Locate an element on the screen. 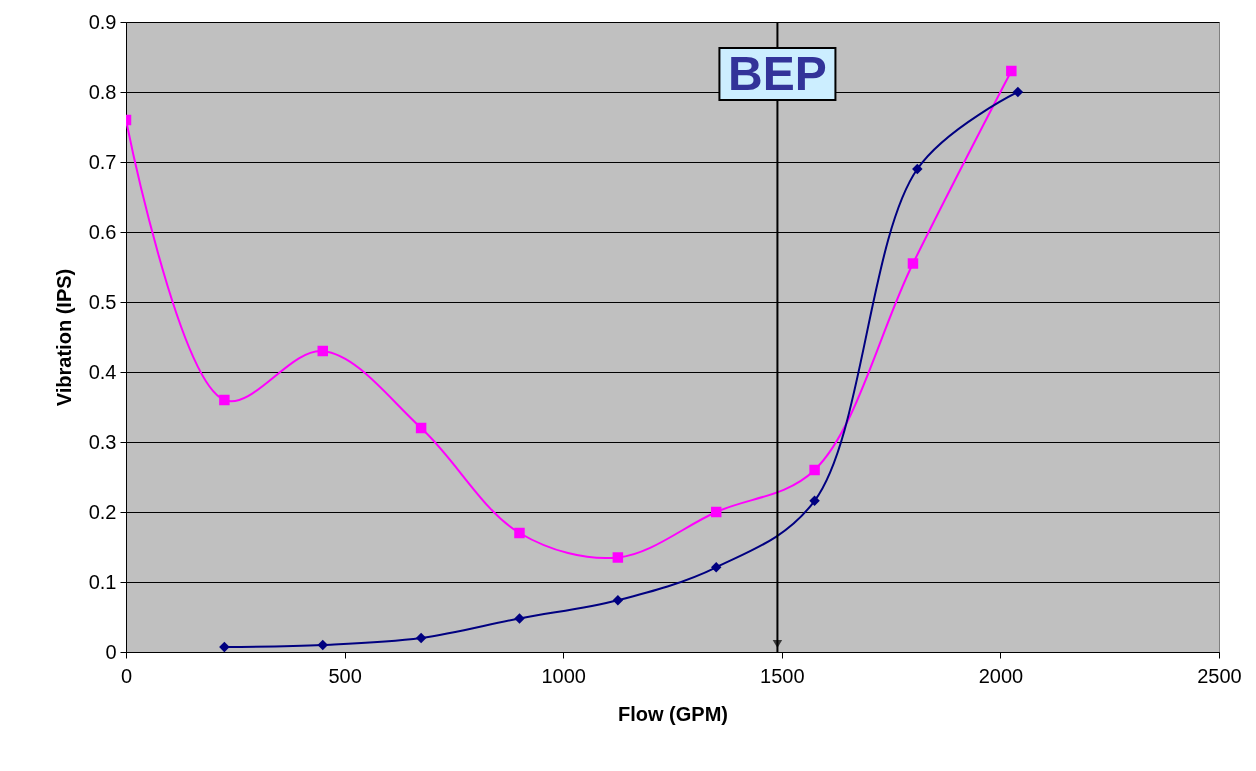 This screenshot has height=771, width=1256. y-tick-label: 0.5 is located at coordinates (102, 301).